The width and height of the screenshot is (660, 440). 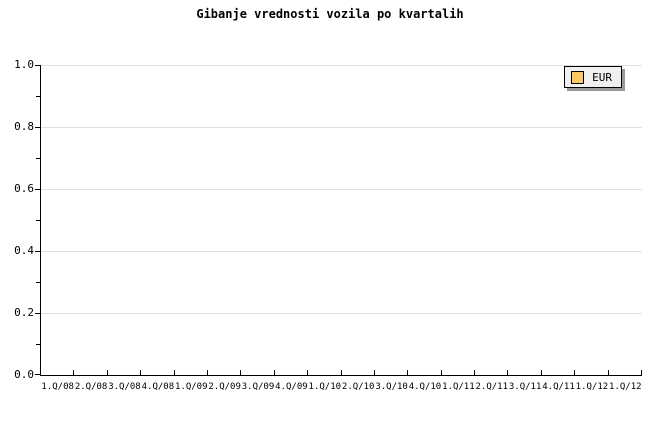 I want to click on x-tick-label: 1.Q/08, so click(x=57, y=387).